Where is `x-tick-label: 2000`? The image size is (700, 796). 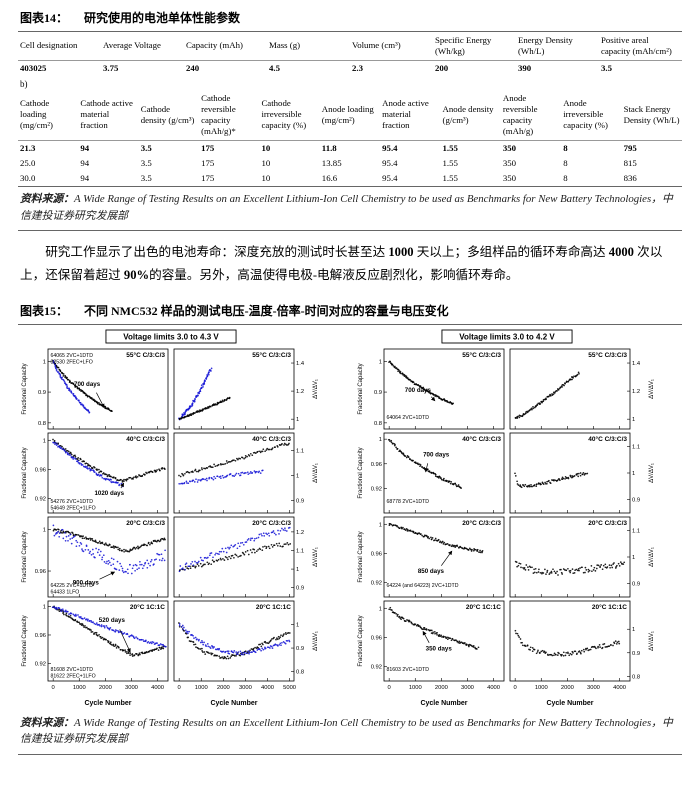
x-tick-label: 2000 is located at coordinates (441, 688).